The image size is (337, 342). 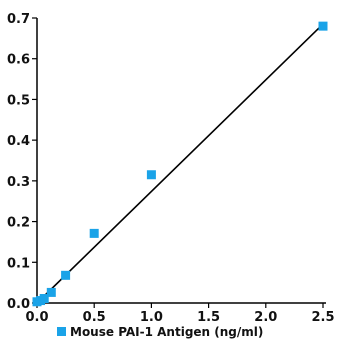 I want to click on y-tick-label: 0.3, so click(x=18, y=182).